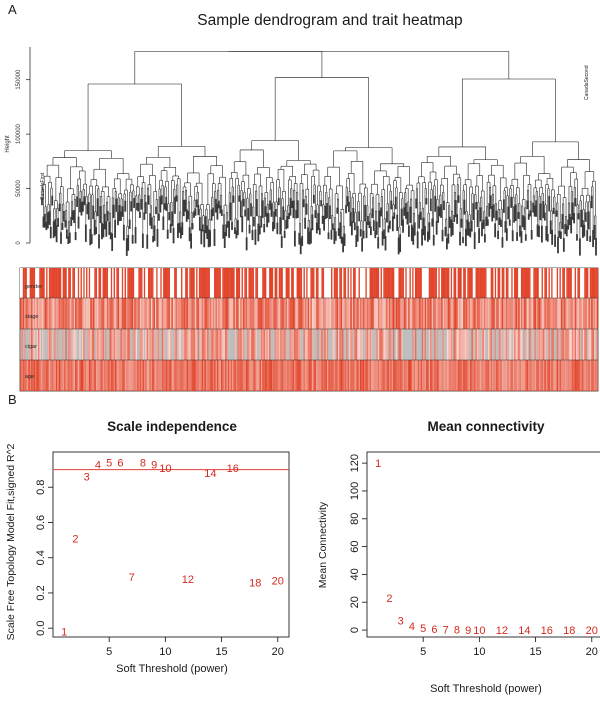 The image size is (600, 704). Describe the element at coordinates (355, 546) in the screenshot. I see `mc-ytick-3: 60` at that location.